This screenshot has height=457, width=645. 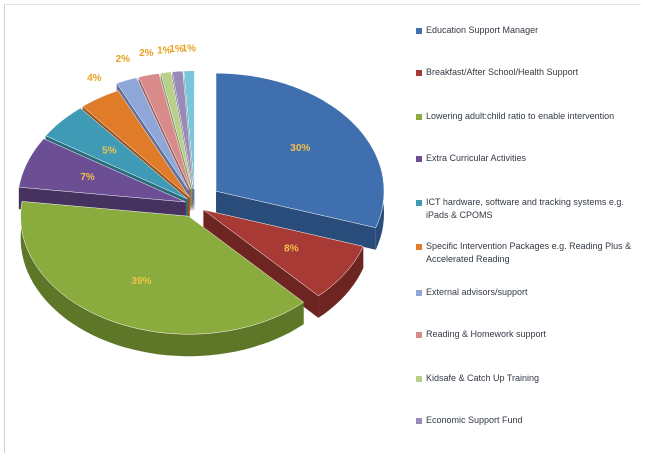 I want to click on legend-item: Kidsafe & Catch Up Training, so click(x=530, y=378).